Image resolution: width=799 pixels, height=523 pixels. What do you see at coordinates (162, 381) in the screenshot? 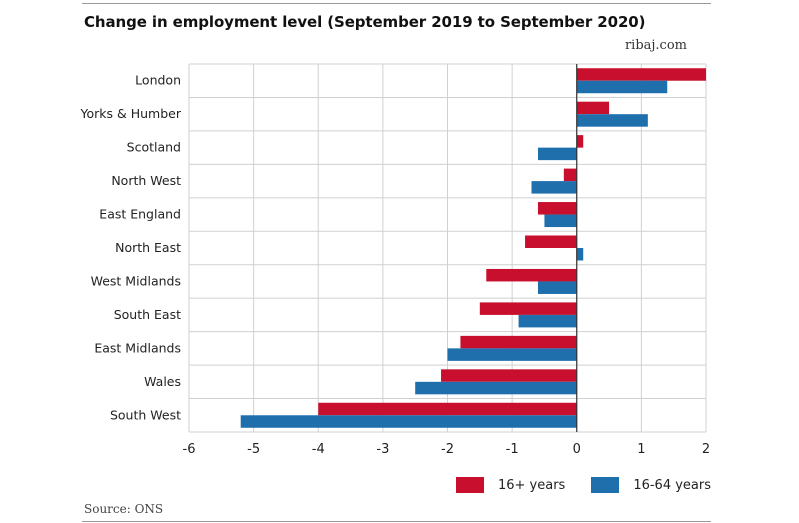
I see `category-label-9: Wales` at bounding box center [162, 381].